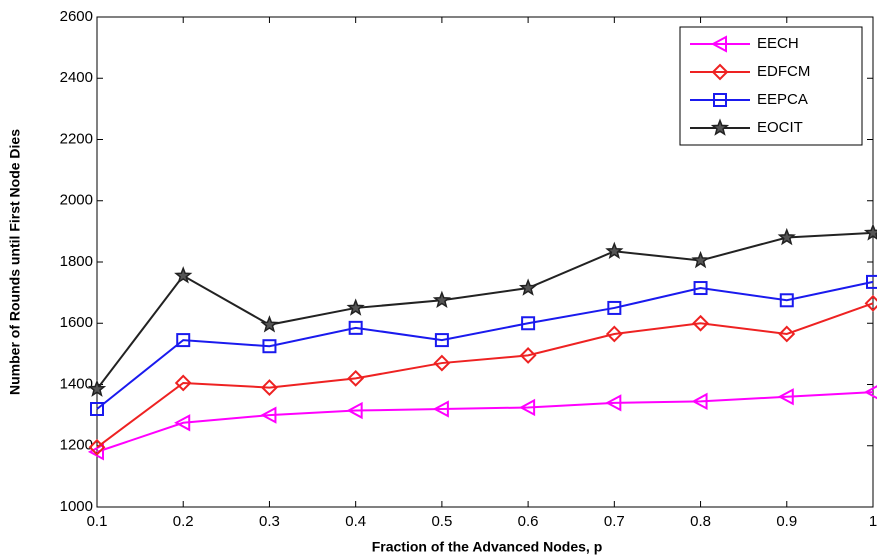 The image size is (877, 559). What do you see at coordinates (76, 200) in the screenshot?
I see `y-tick-label: 2000` at bounding box center [76, 200].